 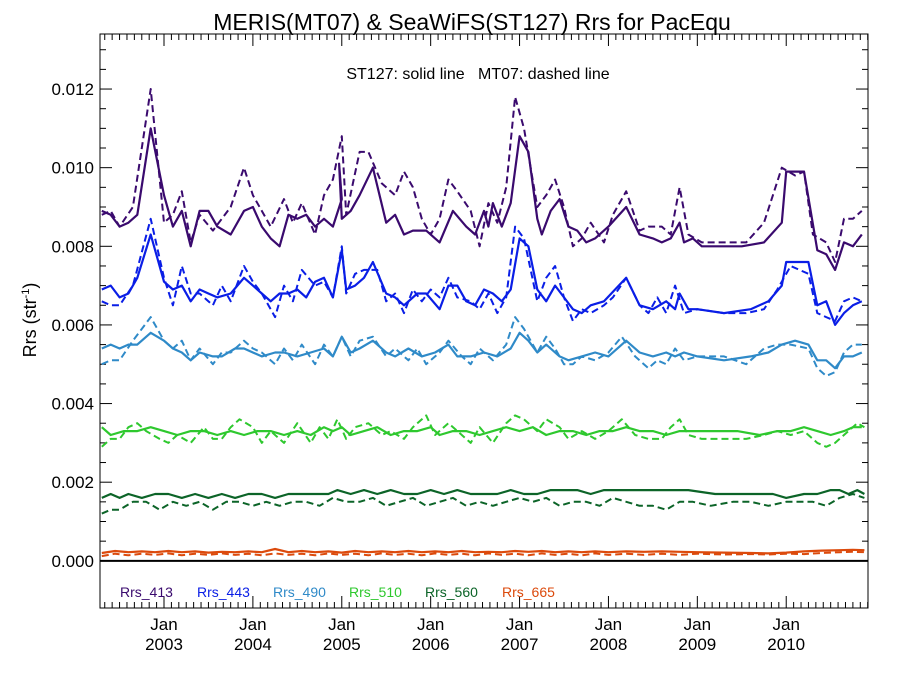 What do you see at coordinates (146, 592) in the screenshot?
I see `legend-label-Rrs_413: Rrs_413` at bounding box center [146, 592].